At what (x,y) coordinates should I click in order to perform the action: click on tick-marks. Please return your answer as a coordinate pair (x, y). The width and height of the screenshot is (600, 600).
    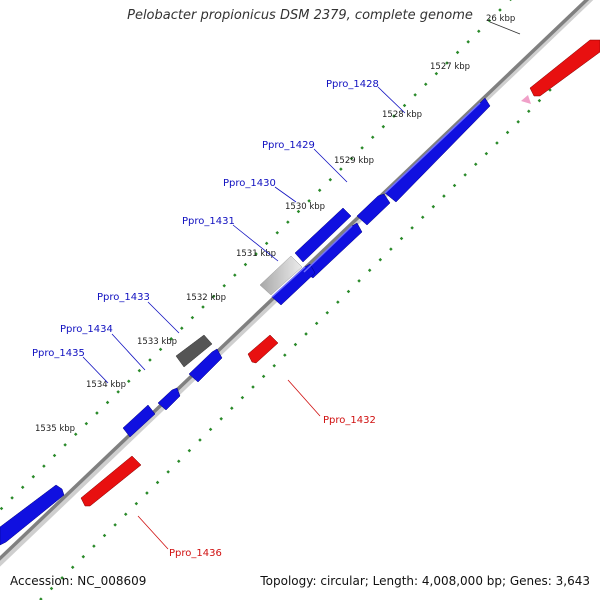
    Looking at the image, I should click on (505, 28).